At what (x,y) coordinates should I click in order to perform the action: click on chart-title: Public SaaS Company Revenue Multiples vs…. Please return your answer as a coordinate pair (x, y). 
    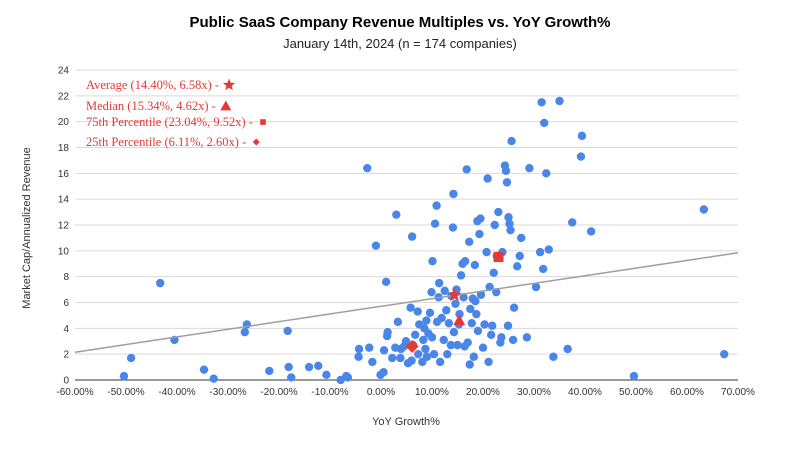
    Looking at the image, I should click on (400, 22).